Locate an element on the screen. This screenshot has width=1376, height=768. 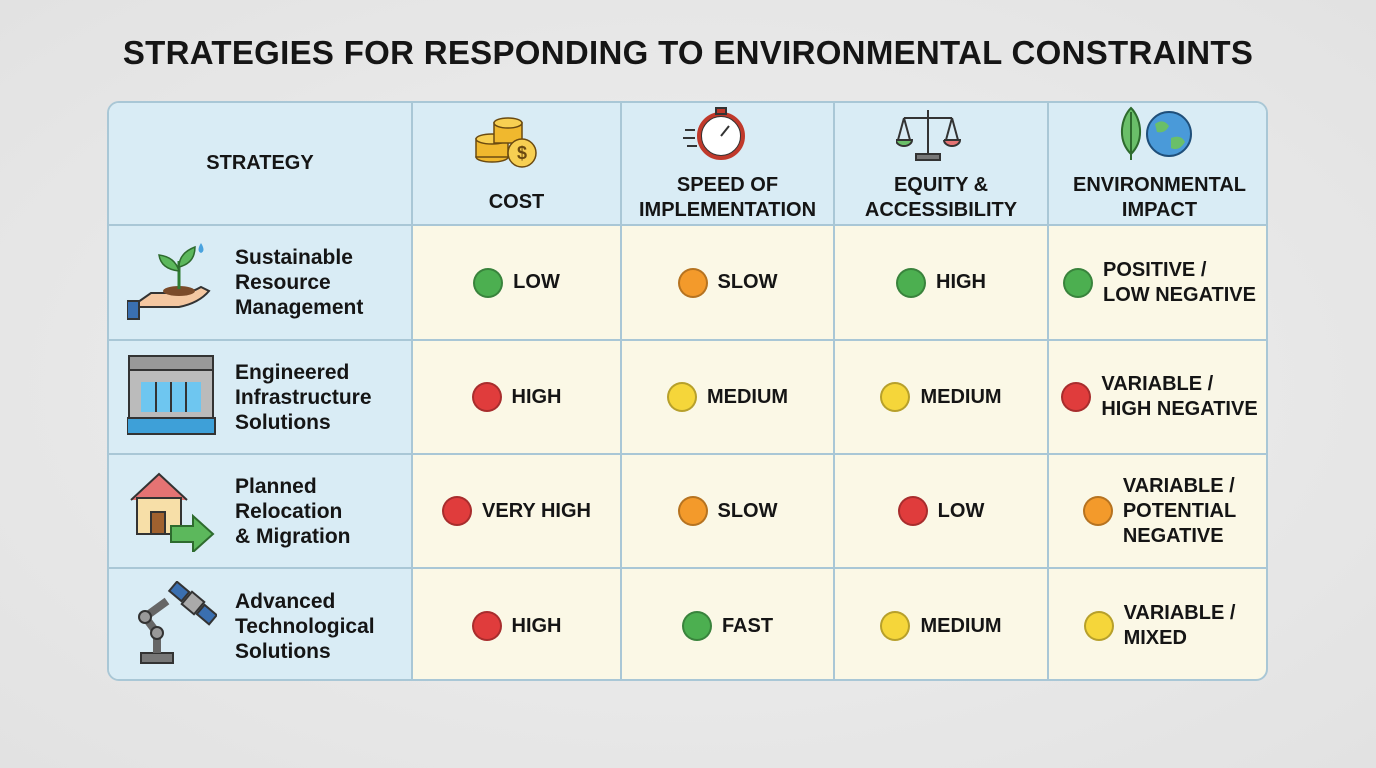
header-text: STRATEGY is located at coordinates (260, 163).